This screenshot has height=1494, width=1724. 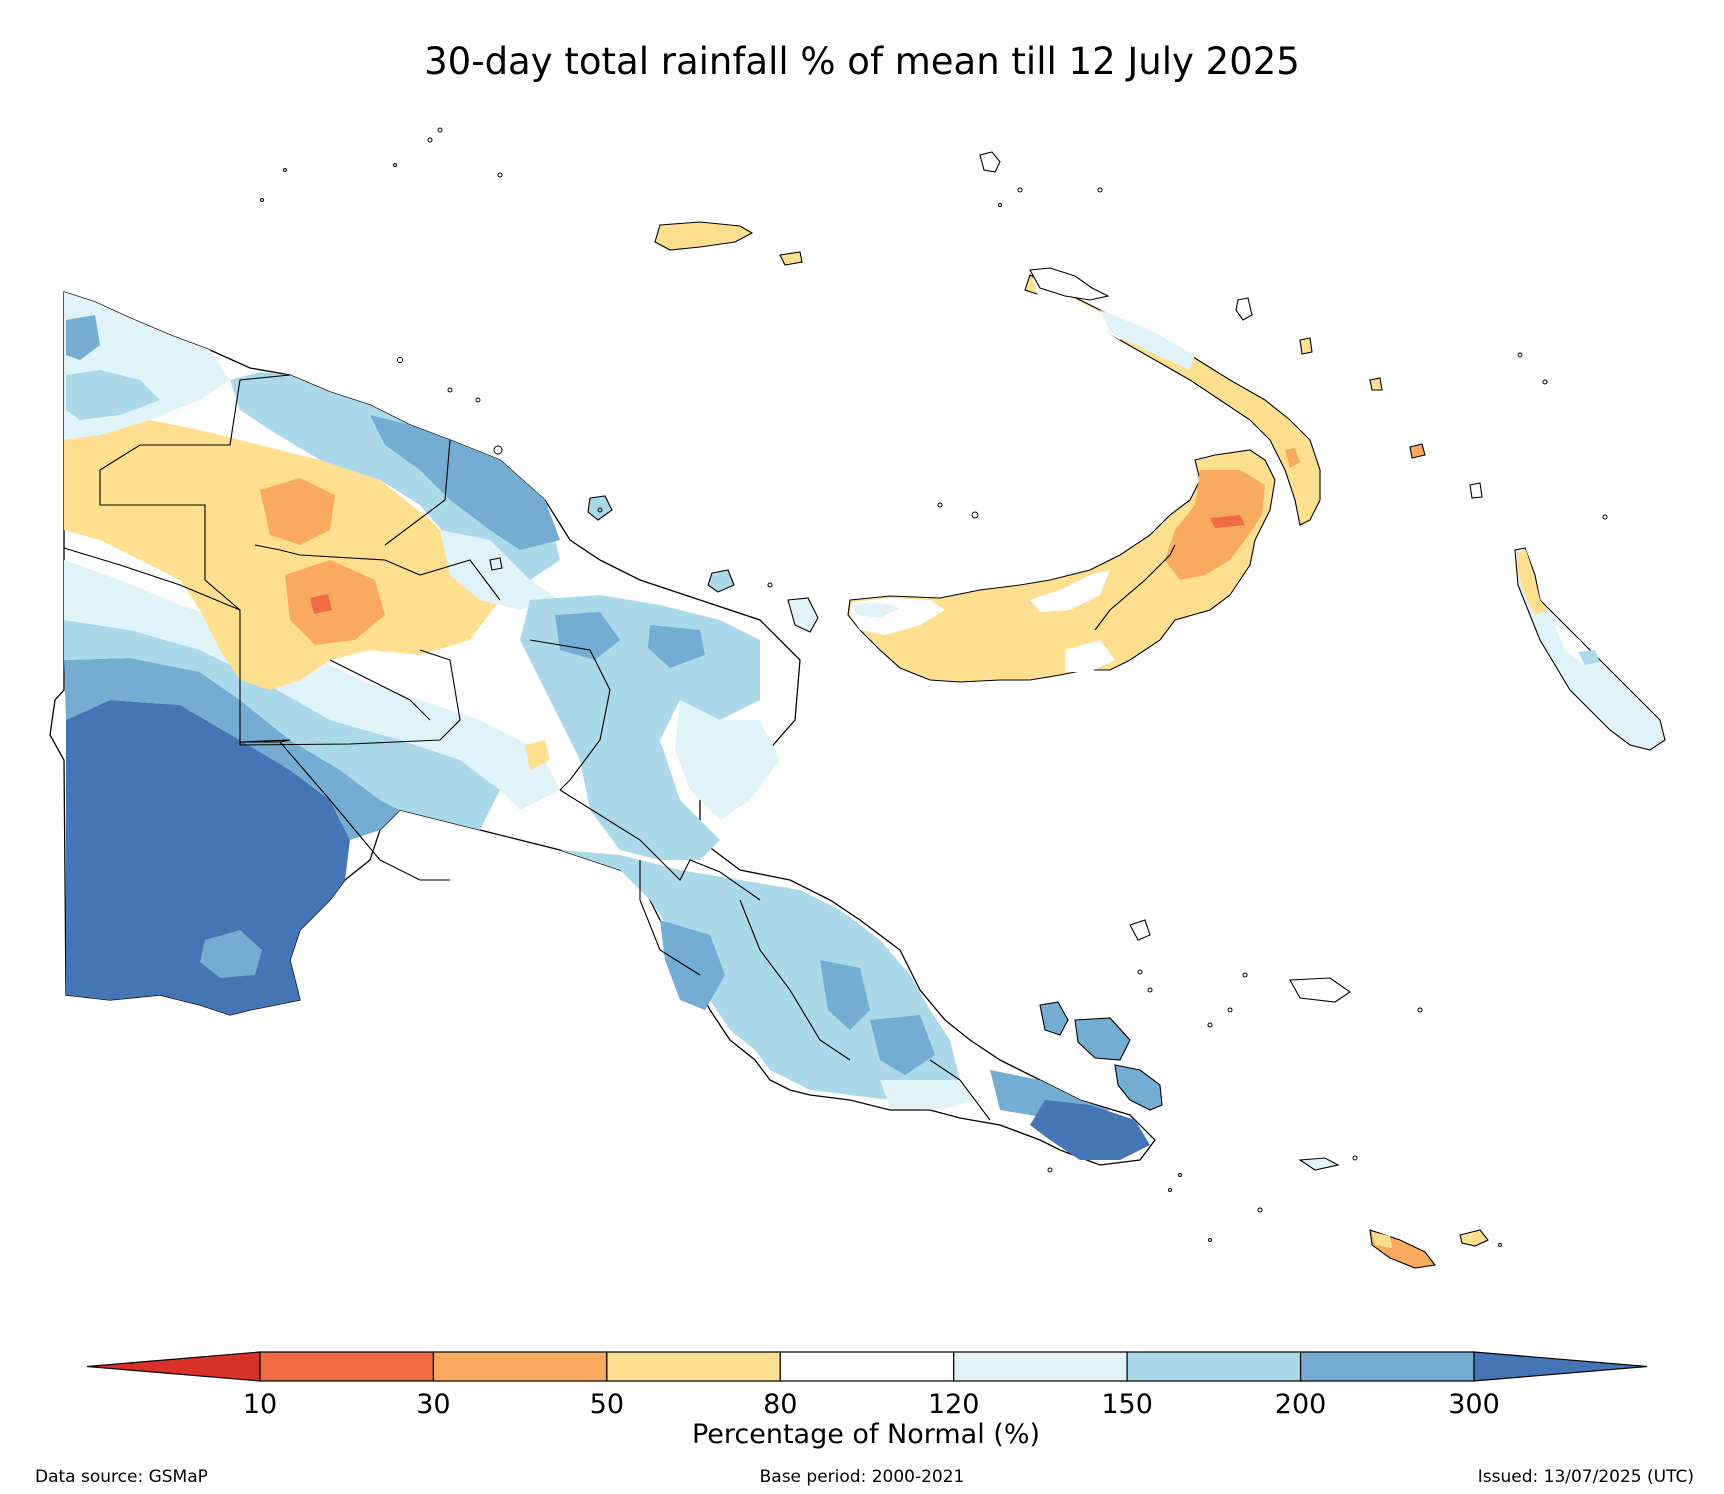 What do you see at coordinates (1532, 582) in the screenshot?
I see `bougainville-yellow-north` at bounding box center [1532, 582].